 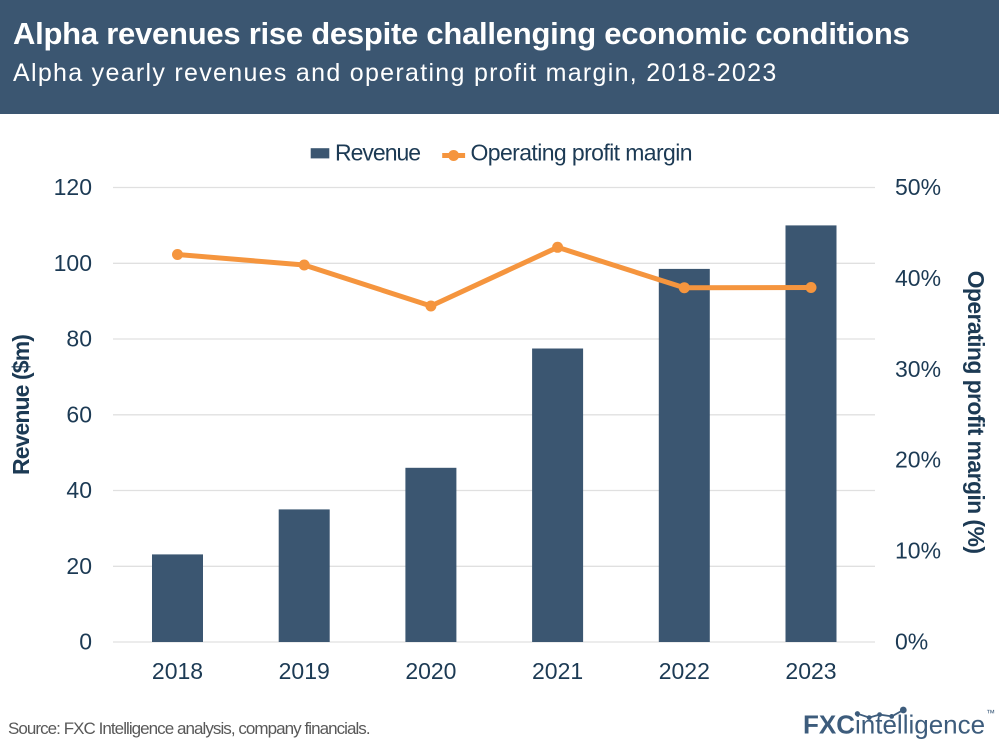 I want to click on svg-text: 0%, so click(x=911, y=642).